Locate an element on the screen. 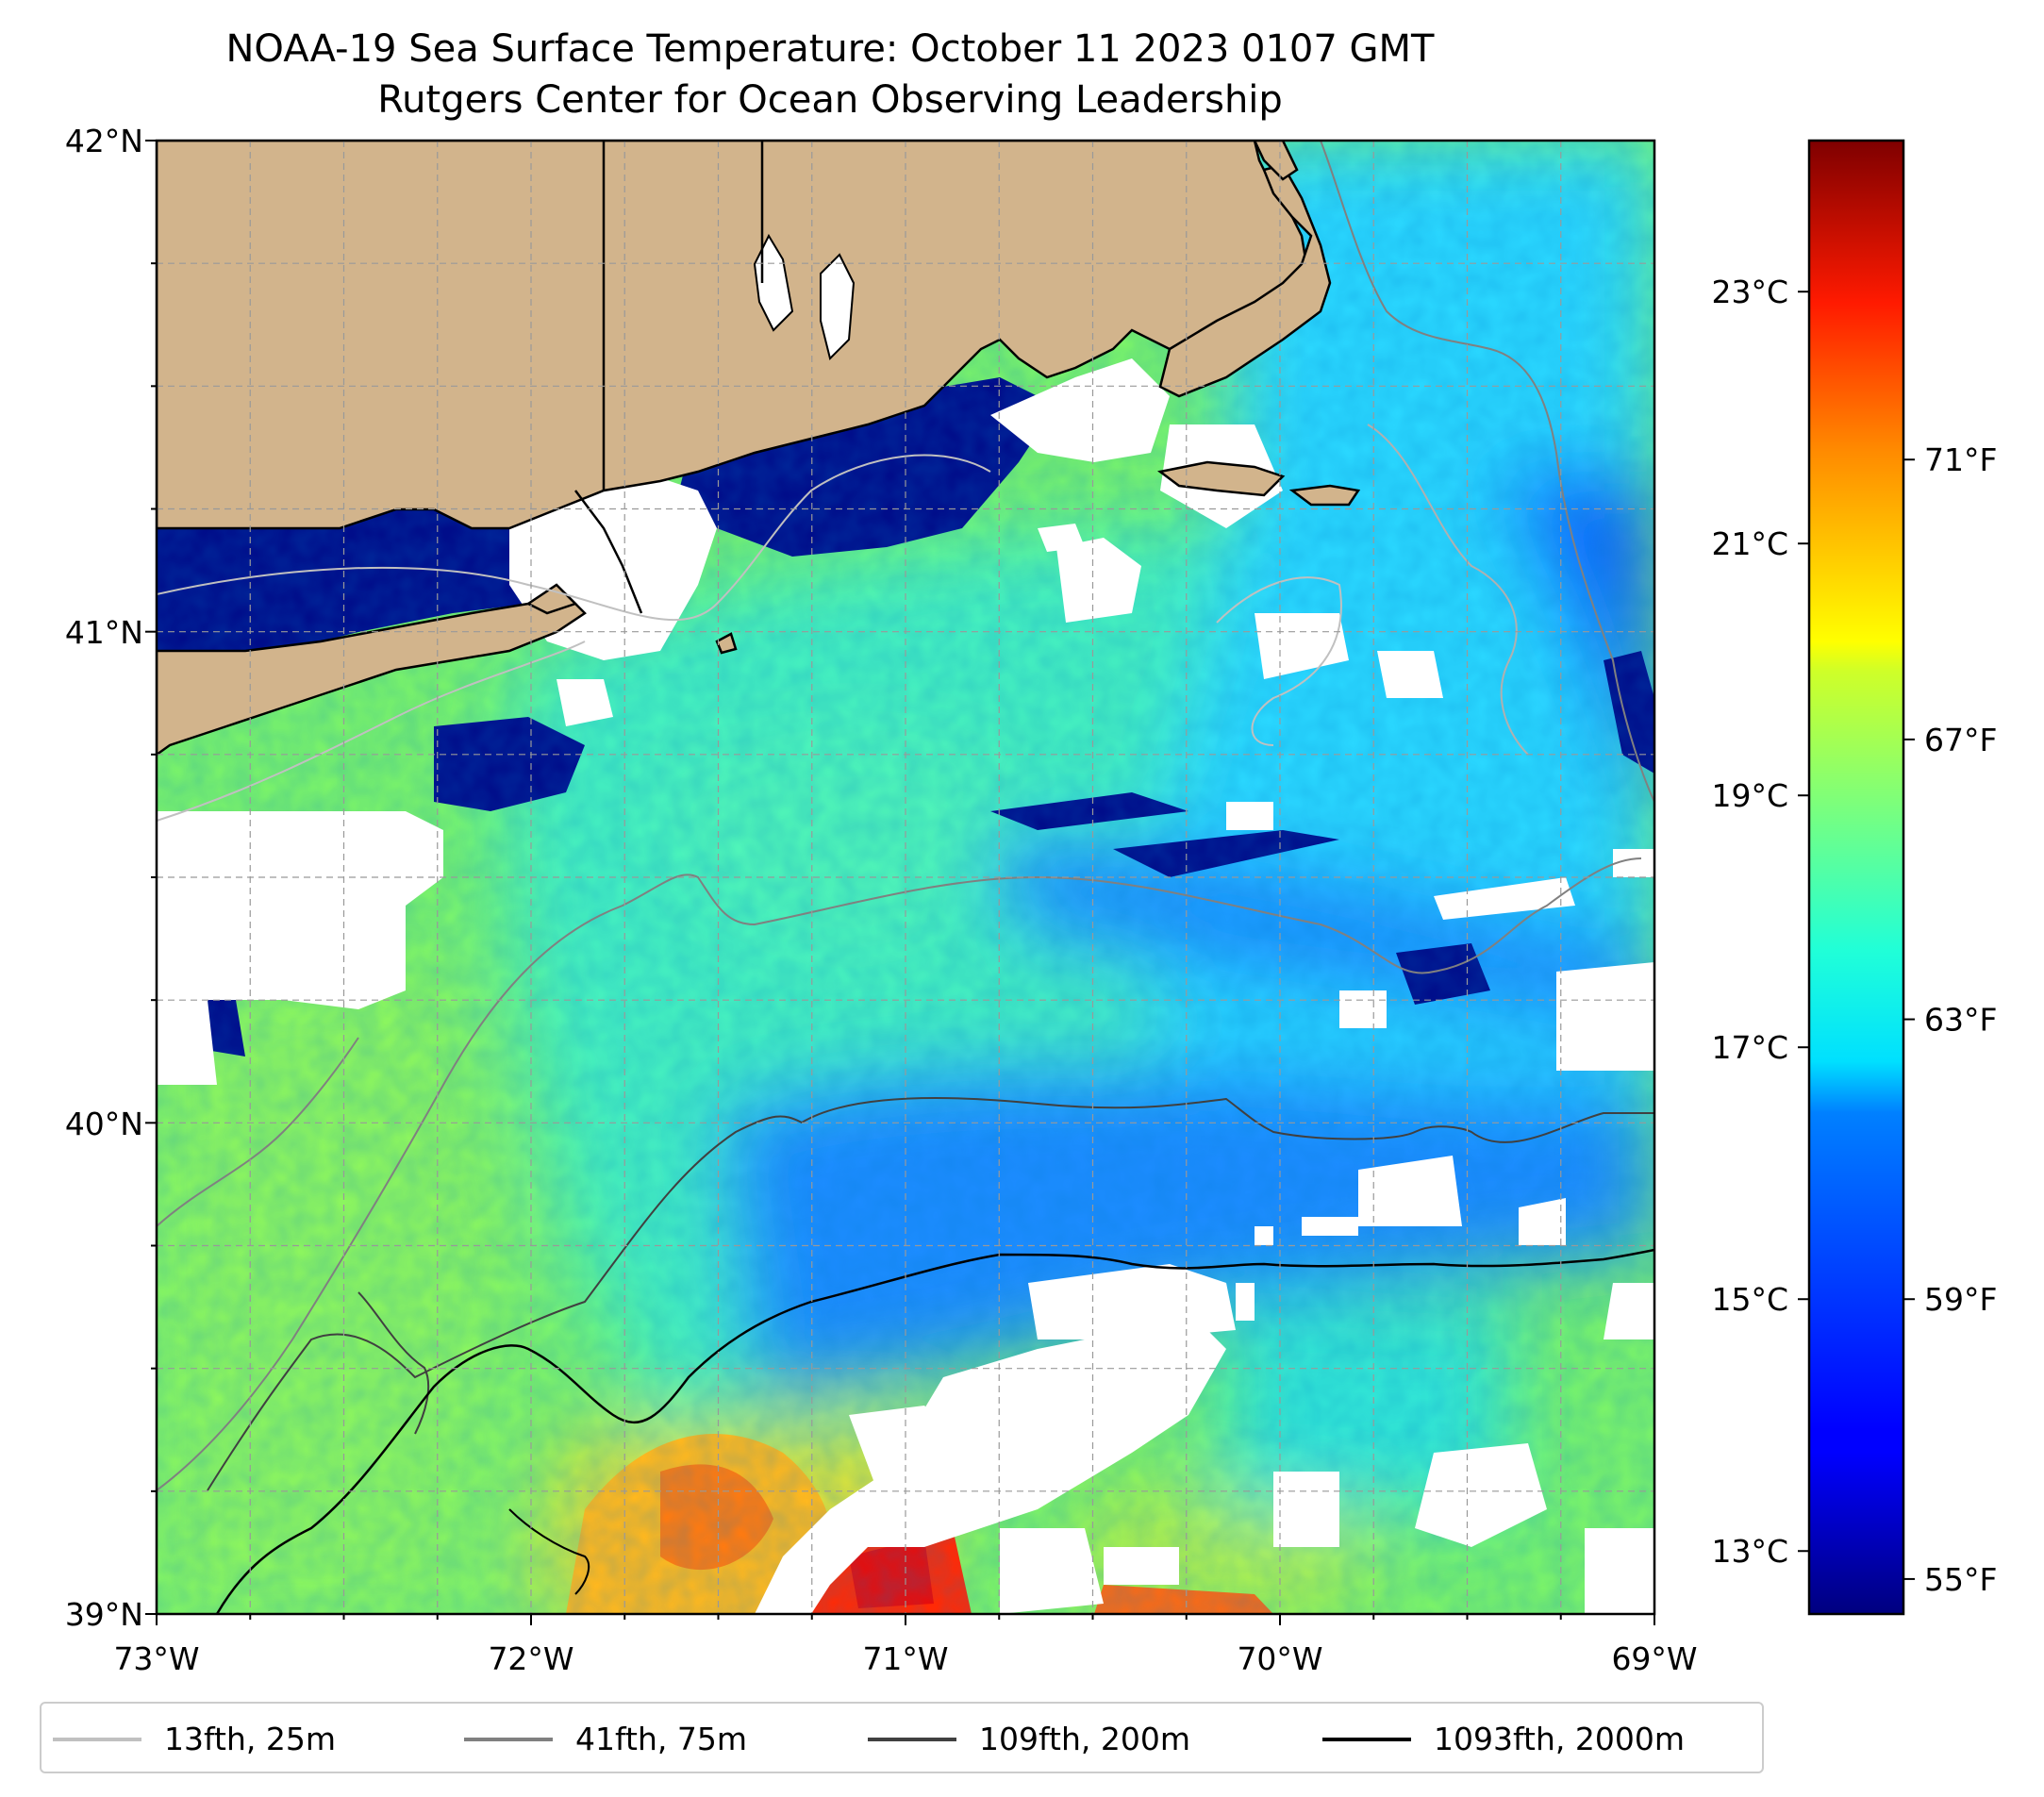  colorbar-fahrenheit-axis: 71°F 67°F 63°F 59°F 55°F is located at coordinates (1950, 1019).